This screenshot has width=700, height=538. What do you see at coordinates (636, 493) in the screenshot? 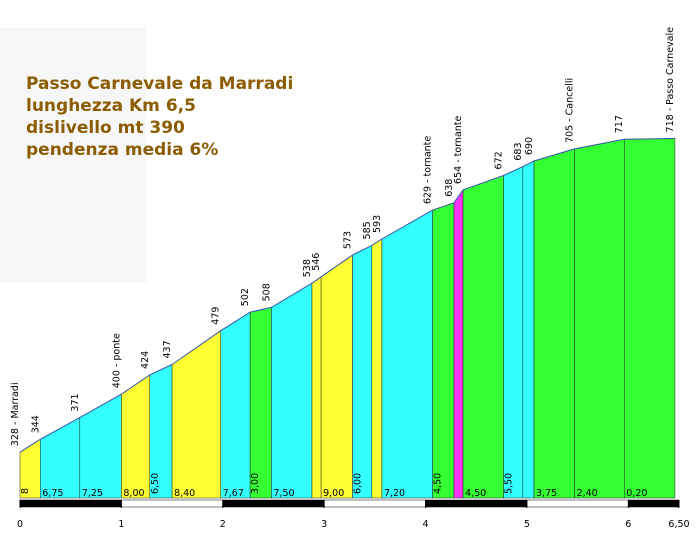
I see `gradient-label: 0,20` at bounding box center [636, 493].